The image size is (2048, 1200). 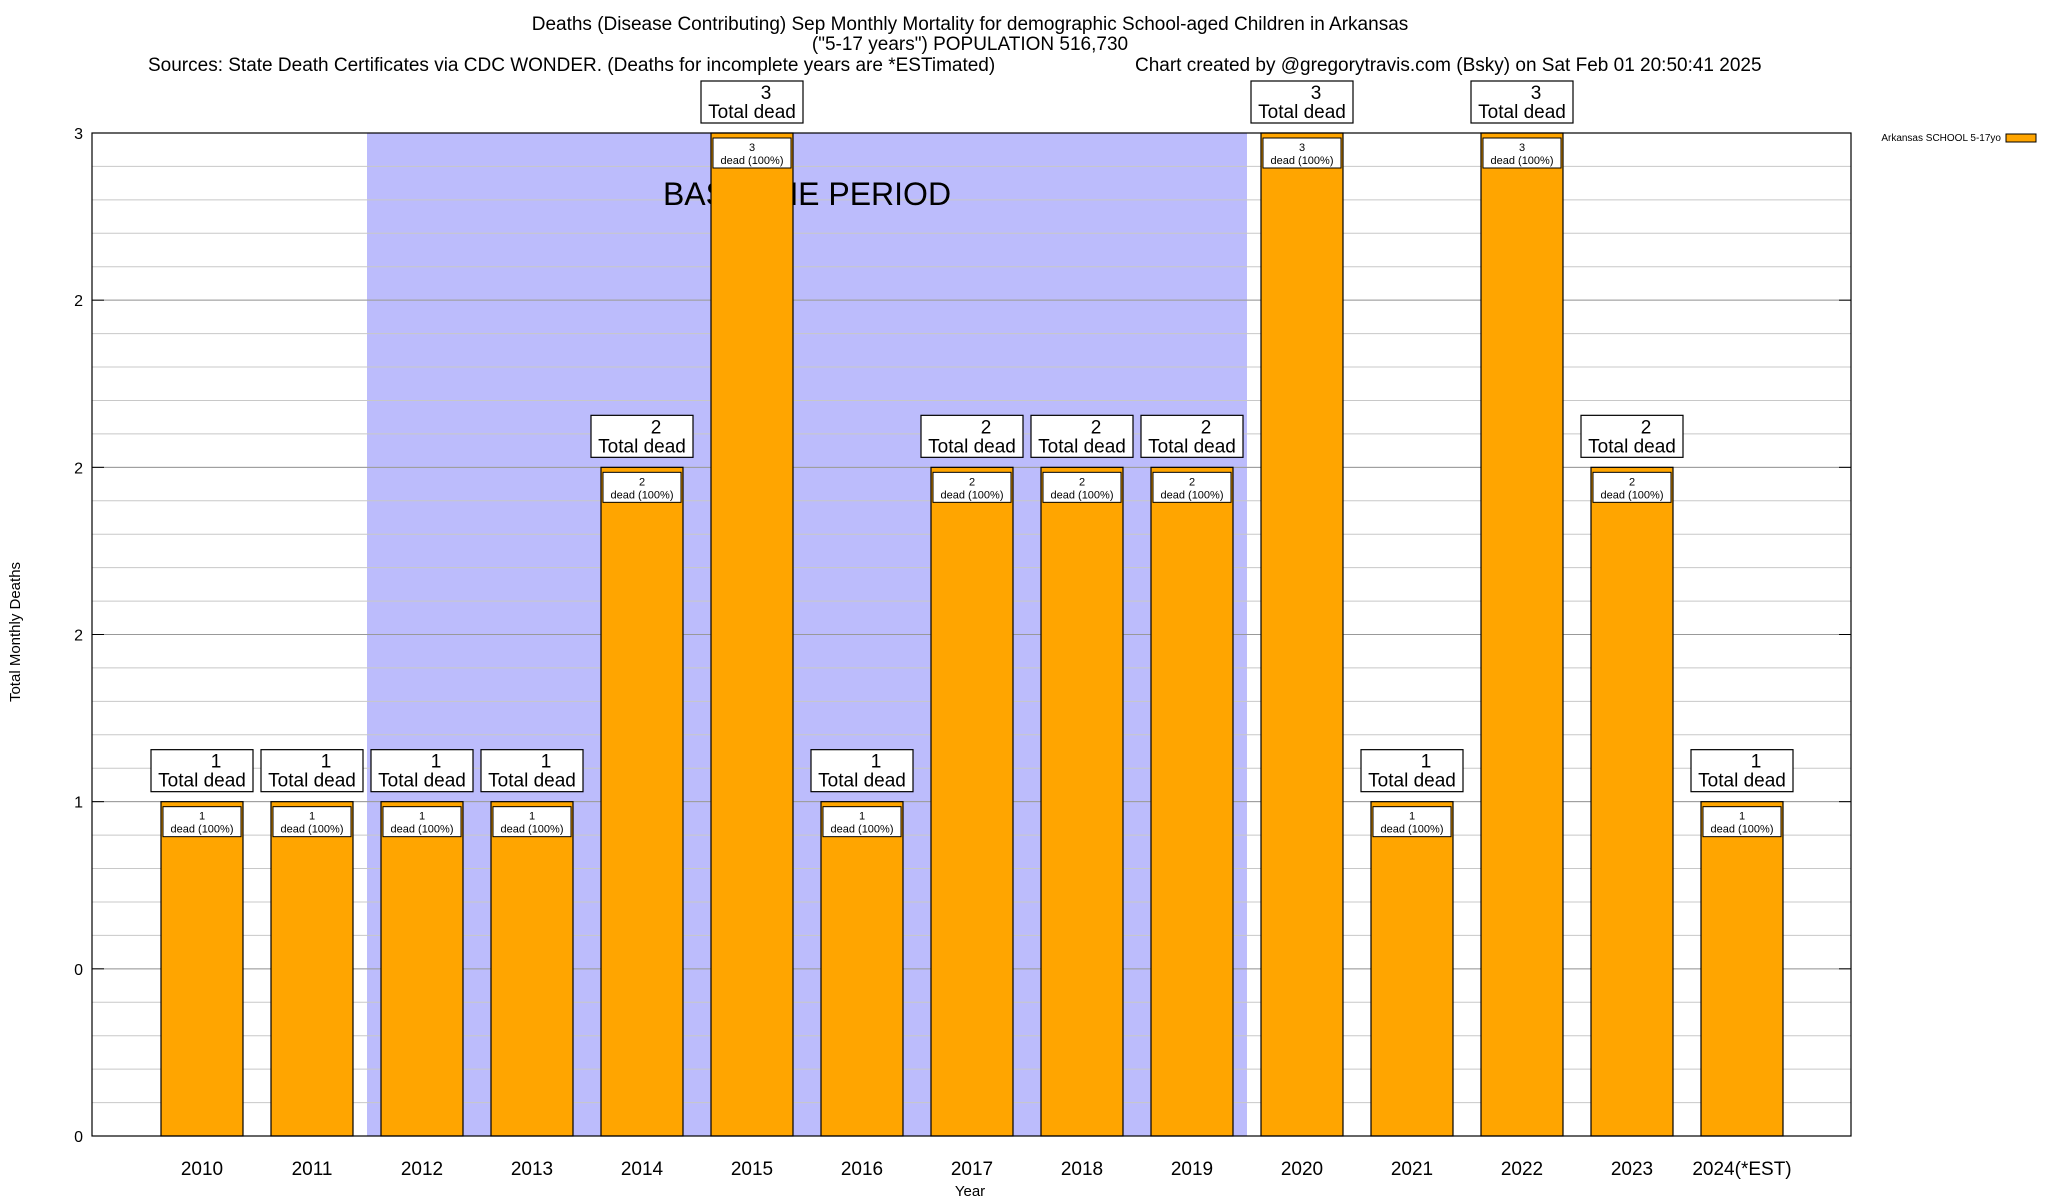 What do you see at coordinates (1632, 1169) in the screenshot?
I see `x-tick-label: 2023` at bounding box center [1632, 1169].